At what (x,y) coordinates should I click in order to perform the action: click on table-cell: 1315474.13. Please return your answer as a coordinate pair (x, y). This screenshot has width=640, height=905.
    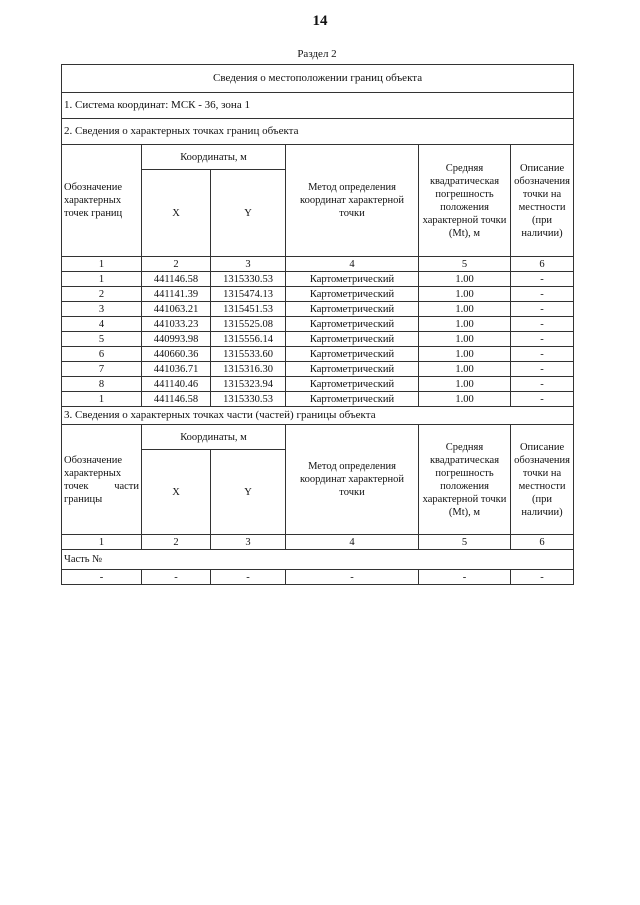
    Looking at the image, I should click on (248, 294).